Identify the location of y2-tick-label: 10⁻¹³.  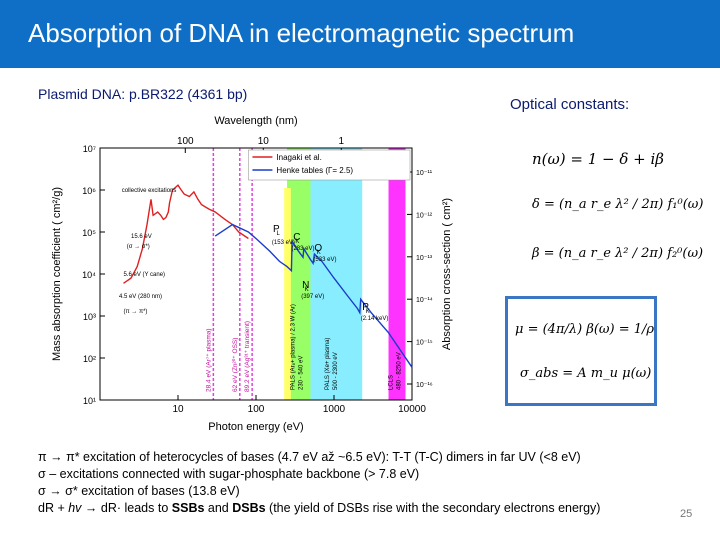
(424, 258).